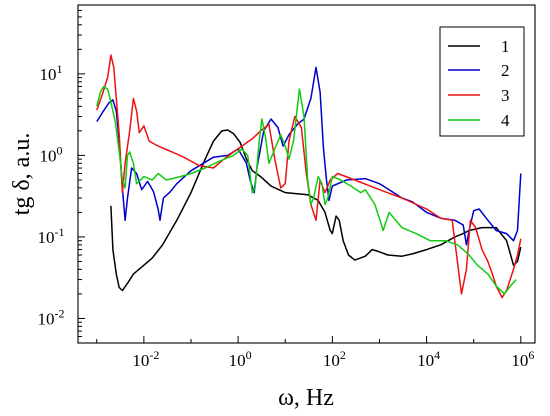  Describe the element at coordinates (51, 317) in the screenshot. I see `y-tick-label: 10⁻²` at that location.